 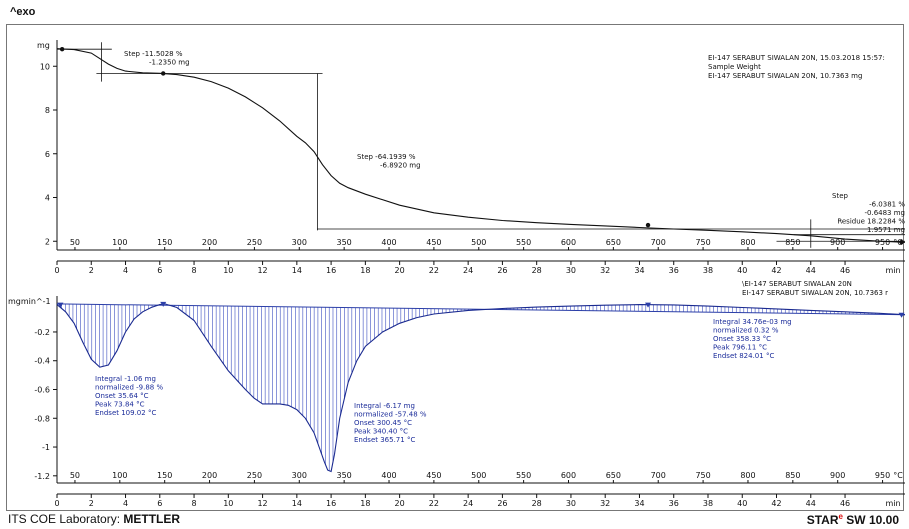 I want to click on p1-time-tick-label: 30, so click(x=571, y=270).